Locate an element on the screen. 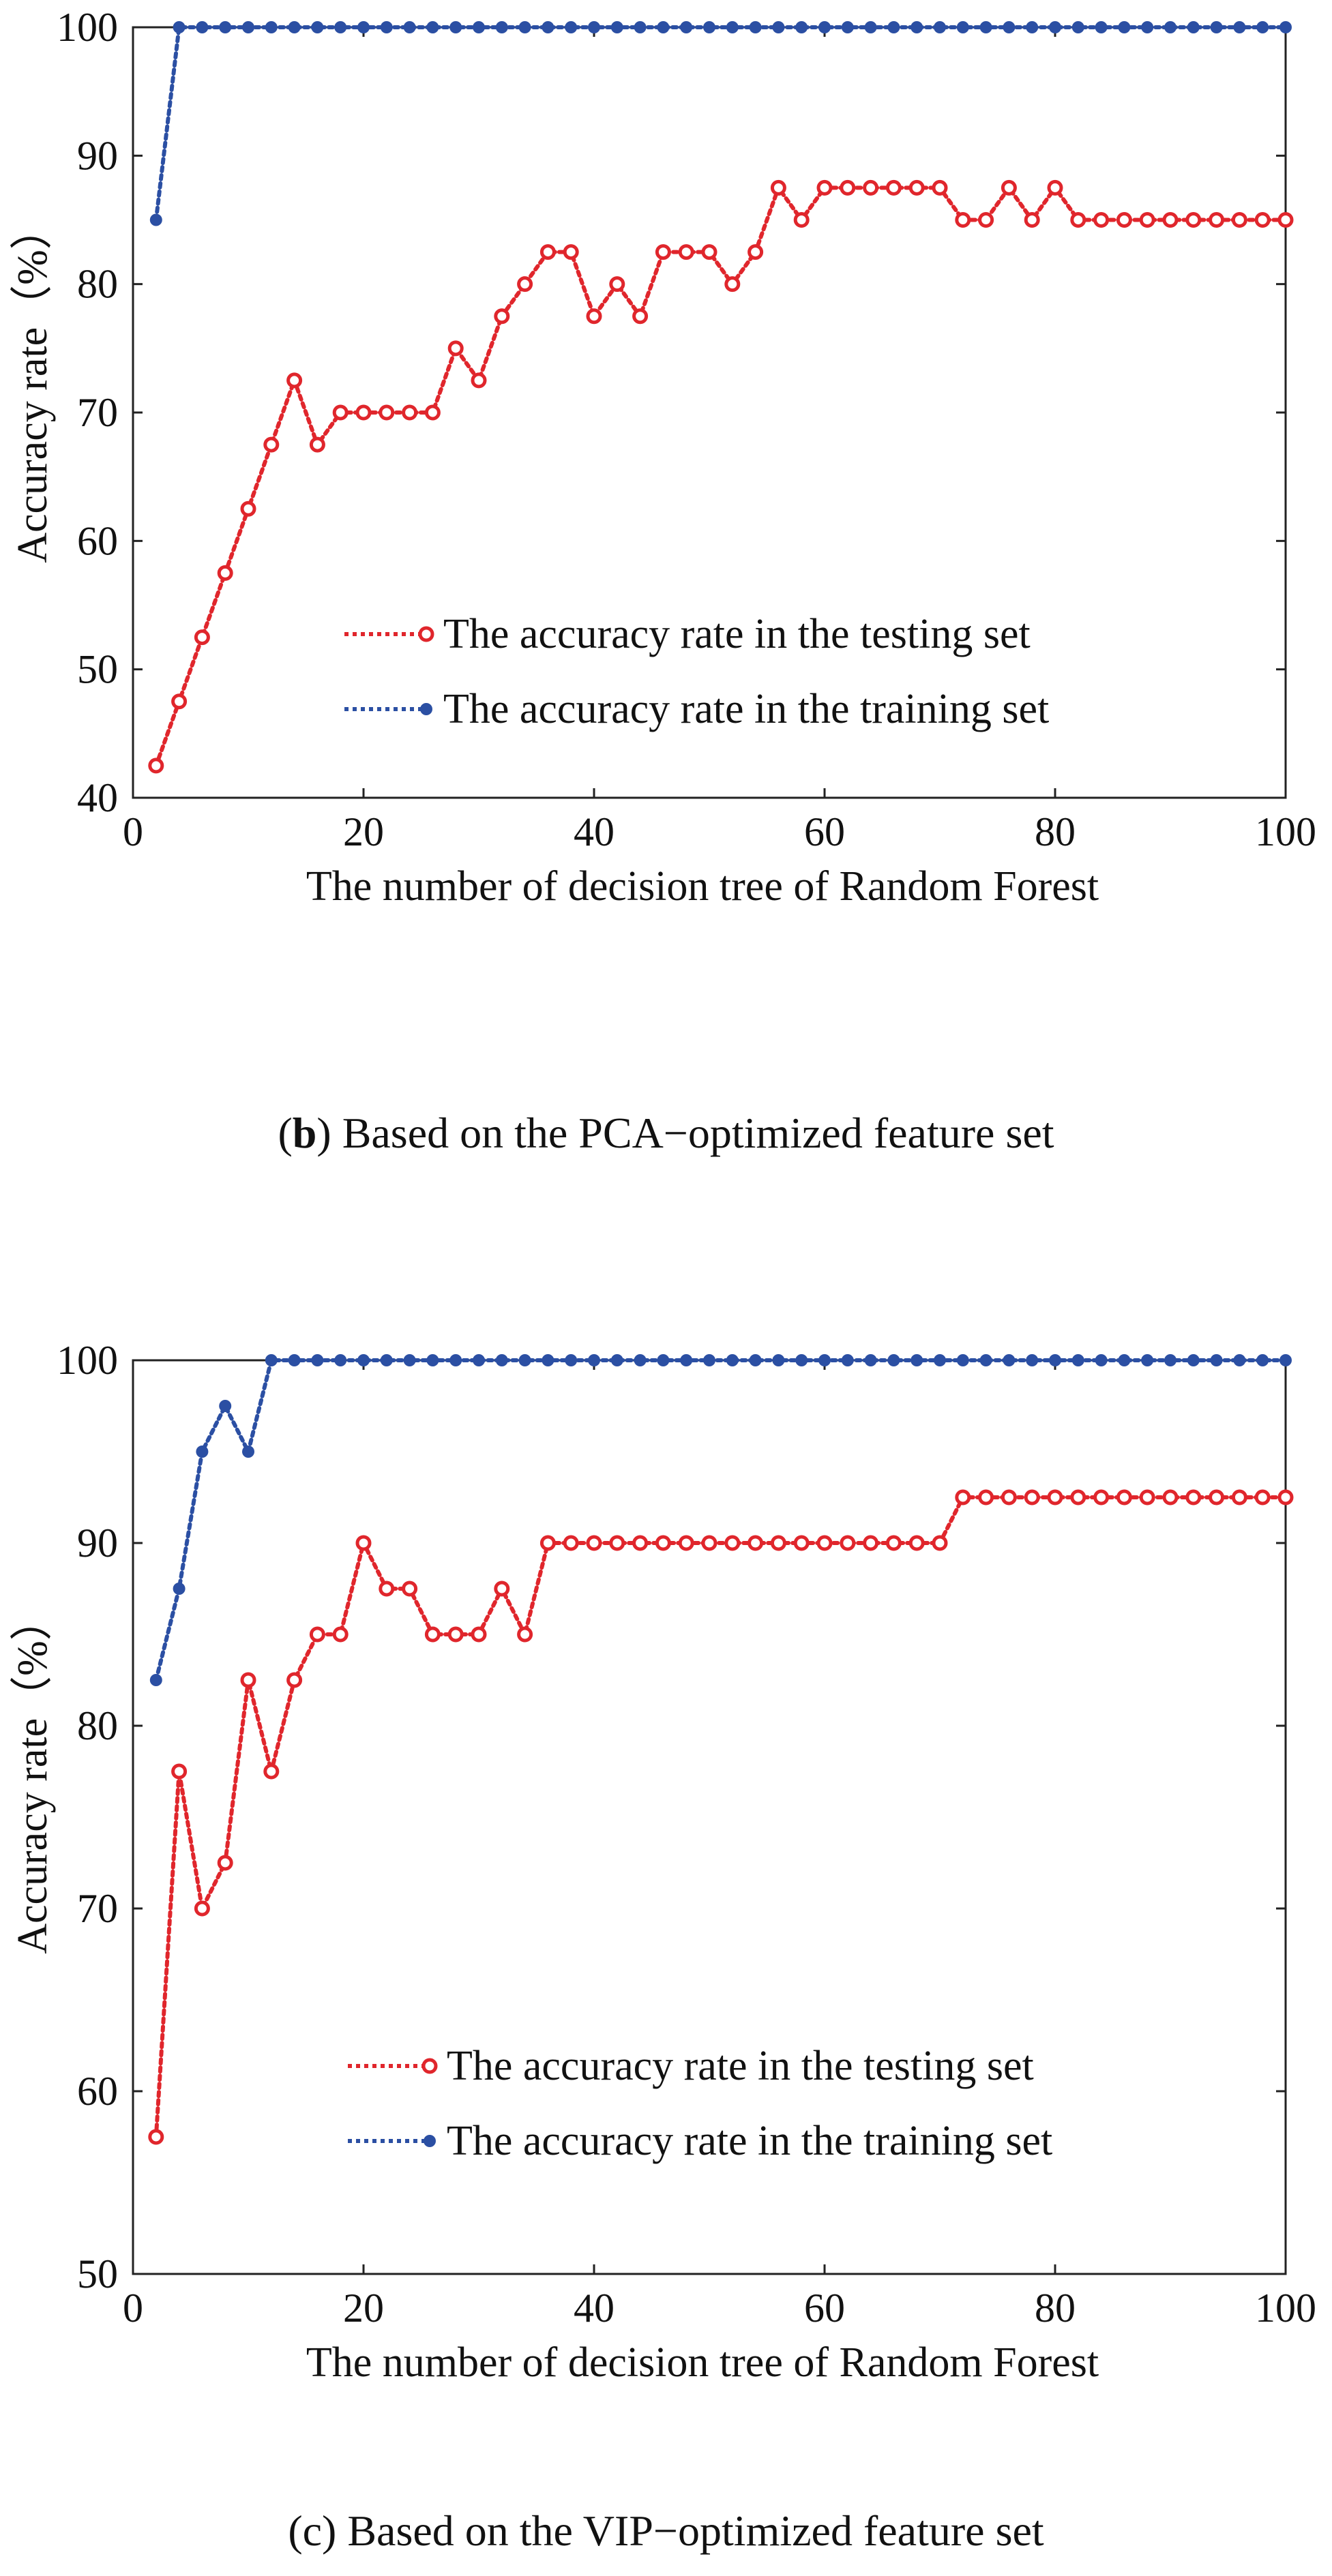 This screenshot has height=2576, width=1332. x-tick-label: 80 is located at coordinates (1055, 831).